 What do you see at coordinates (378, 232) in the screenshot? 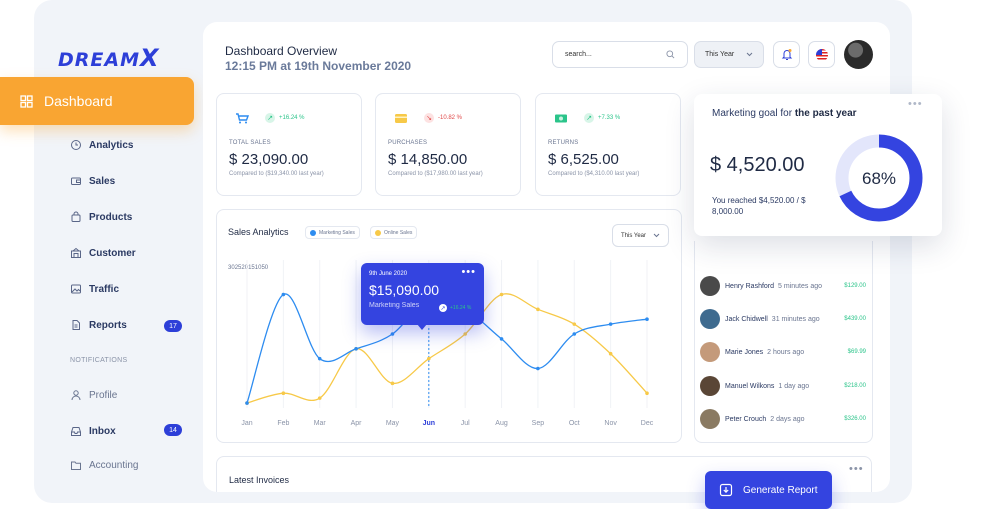
I see `legend-swatch` at bounding box center [378, 232].